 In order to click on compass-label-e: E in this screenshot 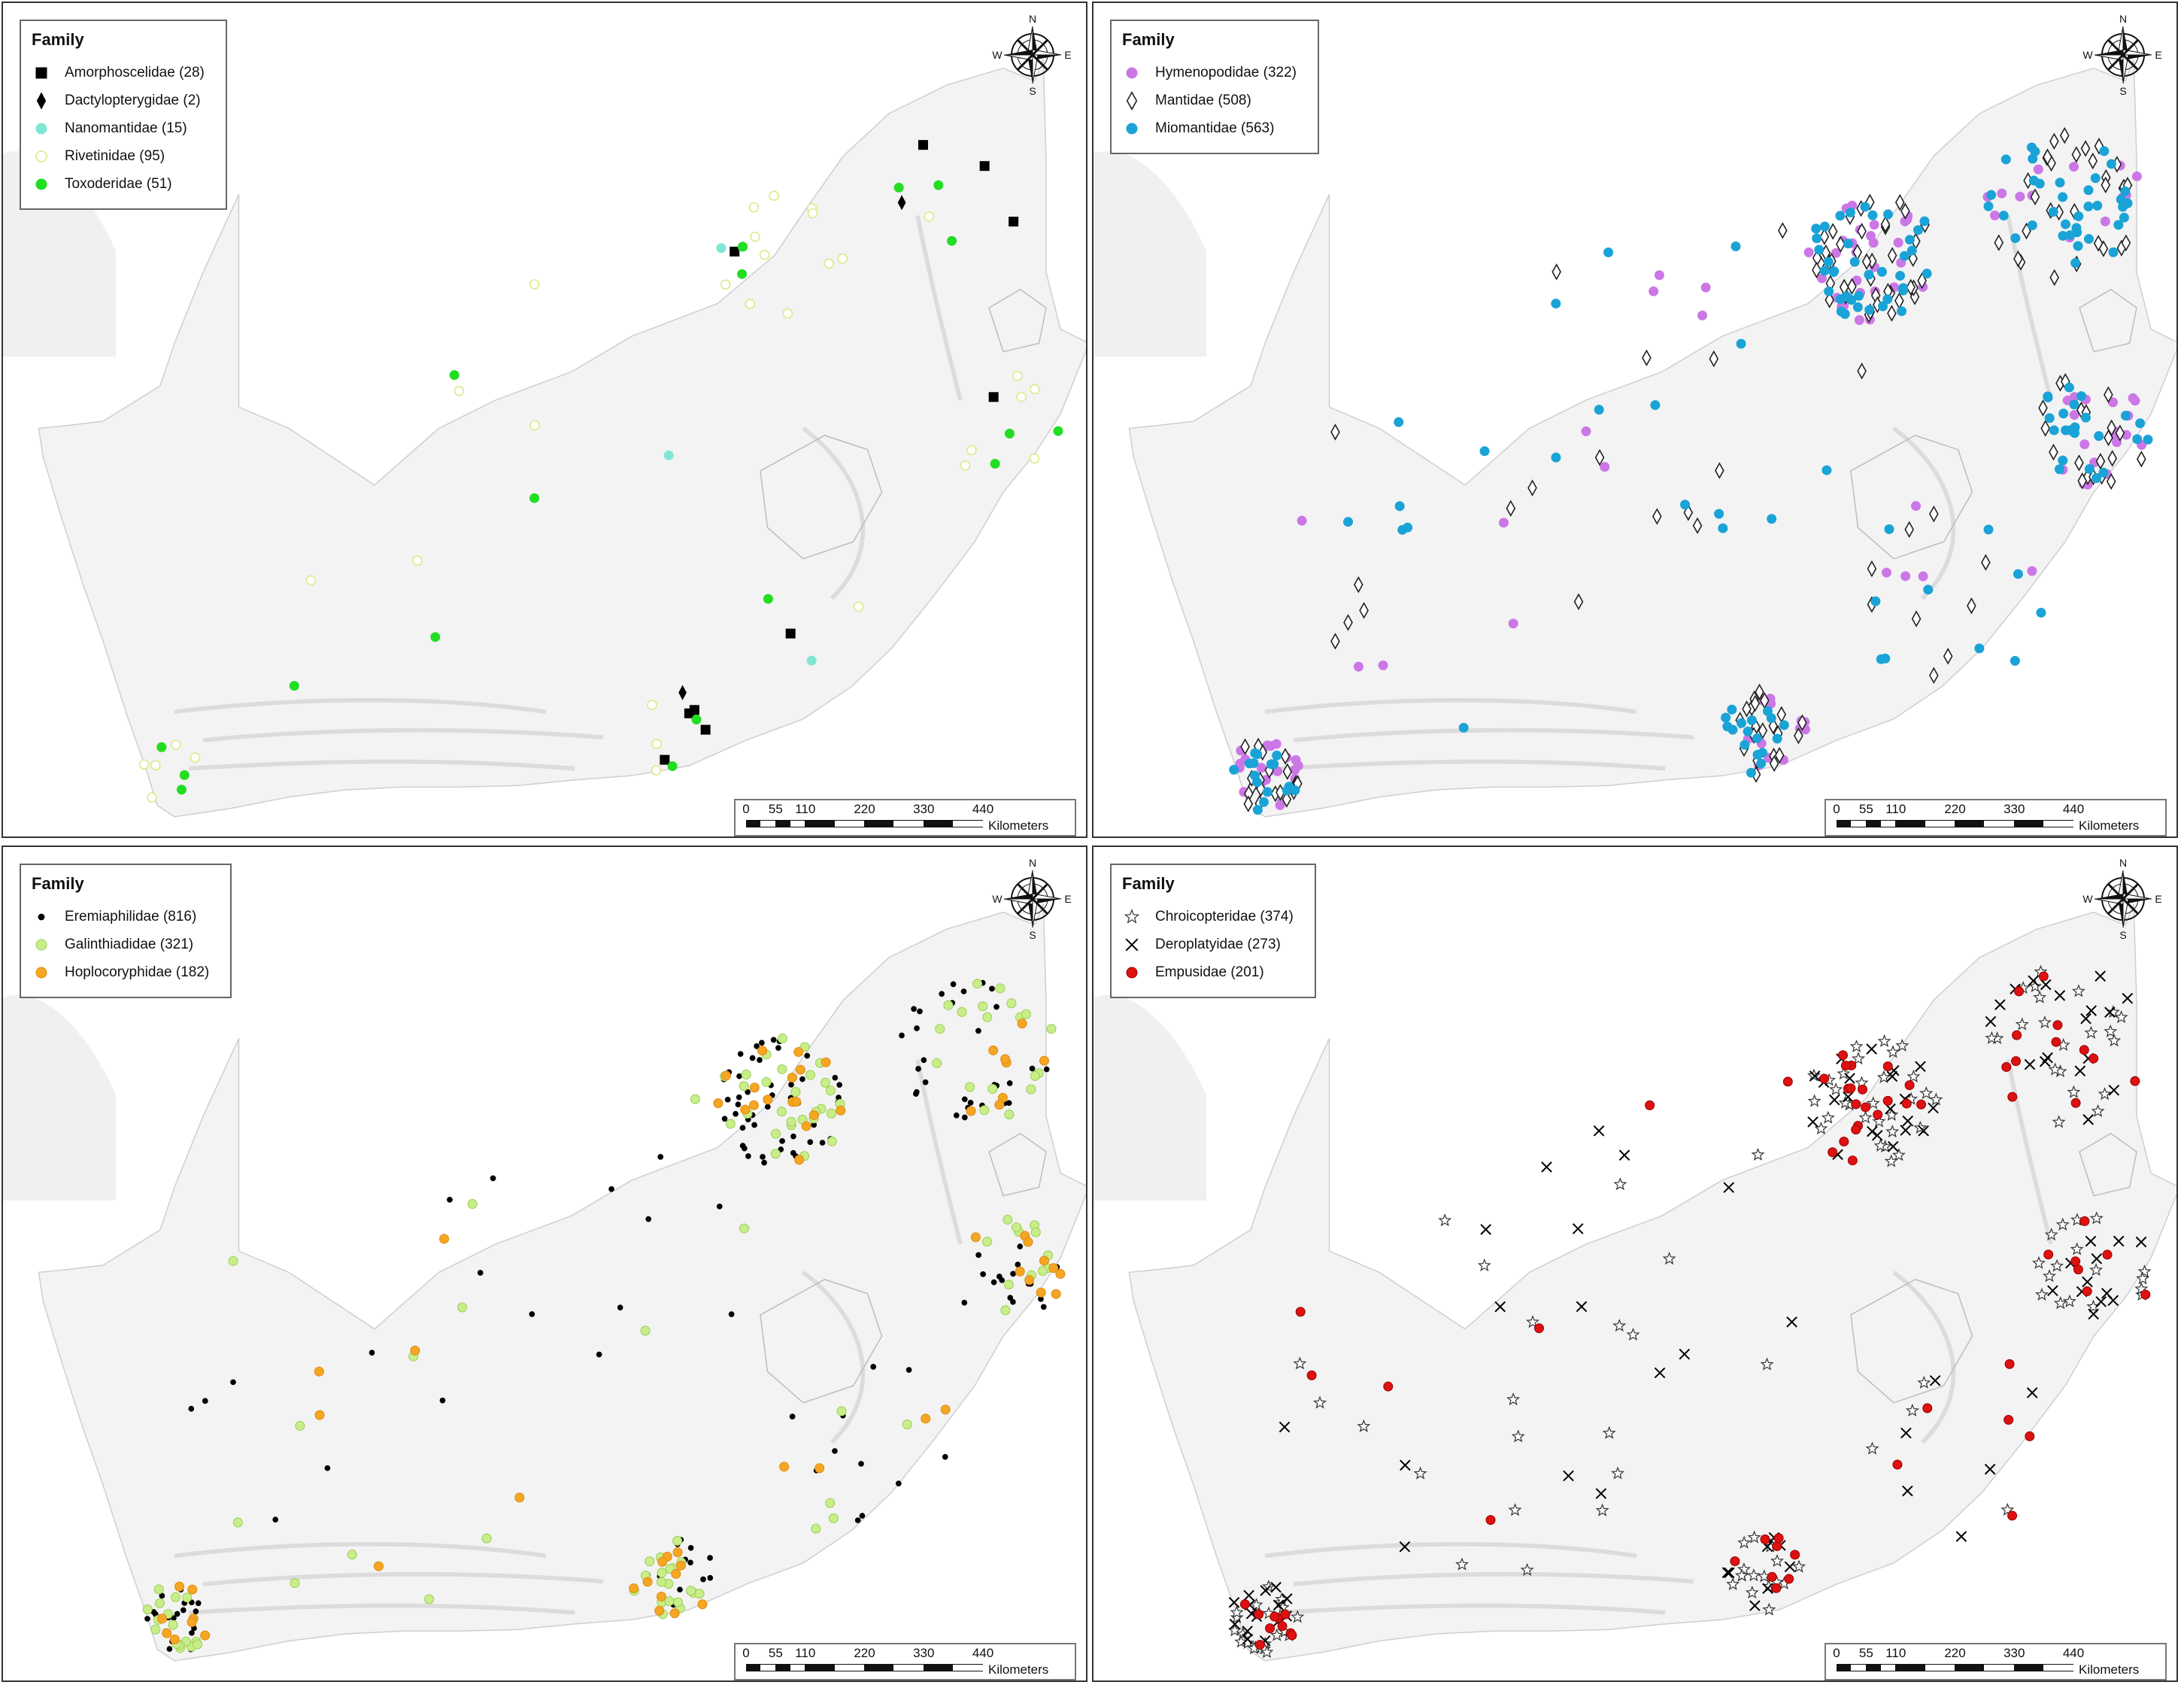, I will do `click(2158, 55)`.